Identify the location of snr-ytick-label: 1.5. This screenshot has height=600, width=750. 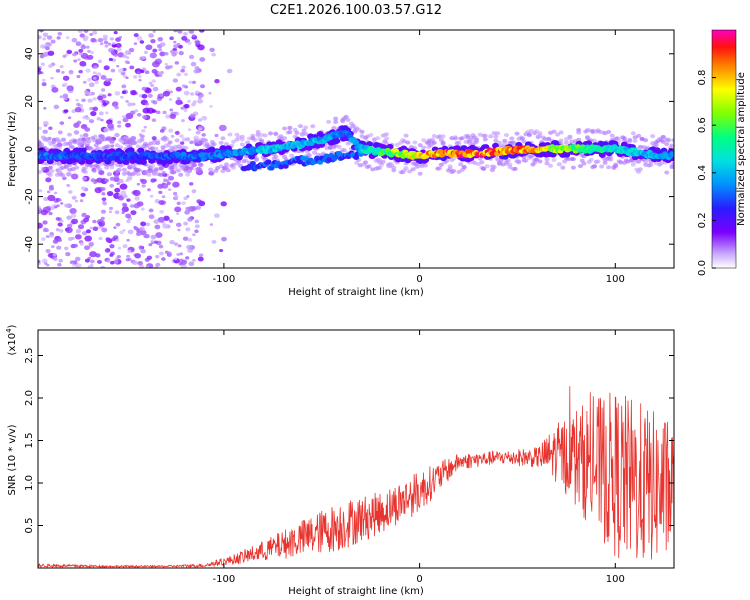
(29, 441).